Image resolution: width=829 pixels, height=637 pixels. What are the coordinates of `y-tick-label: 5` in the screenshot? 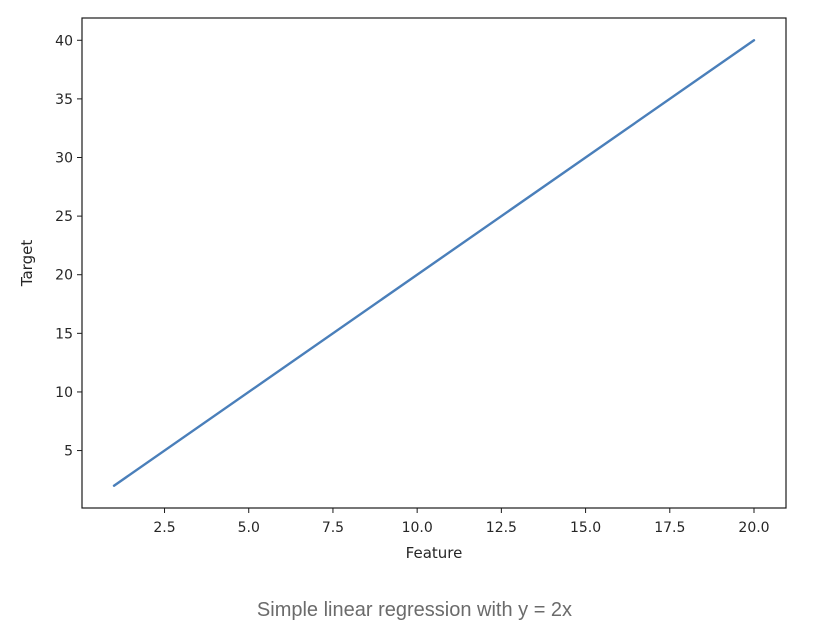 It's located at (68, 452).